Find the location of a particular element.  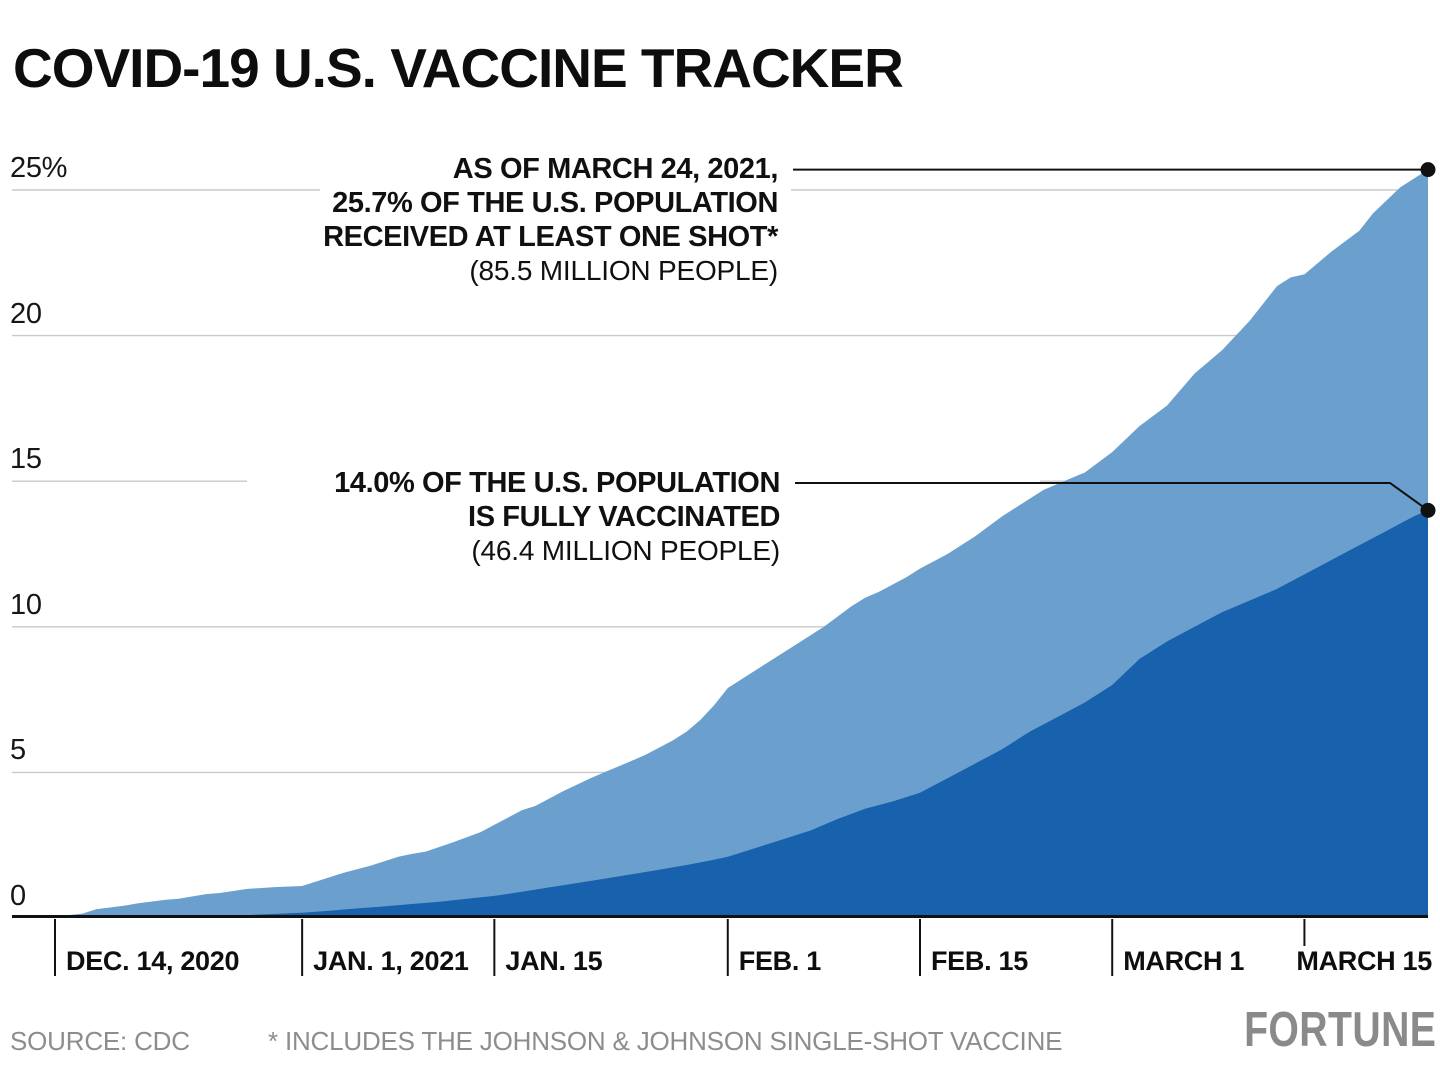

annotation-one-shot-line1: AS OF MARCH 24, 2021, is located at coordinates (615, 169).